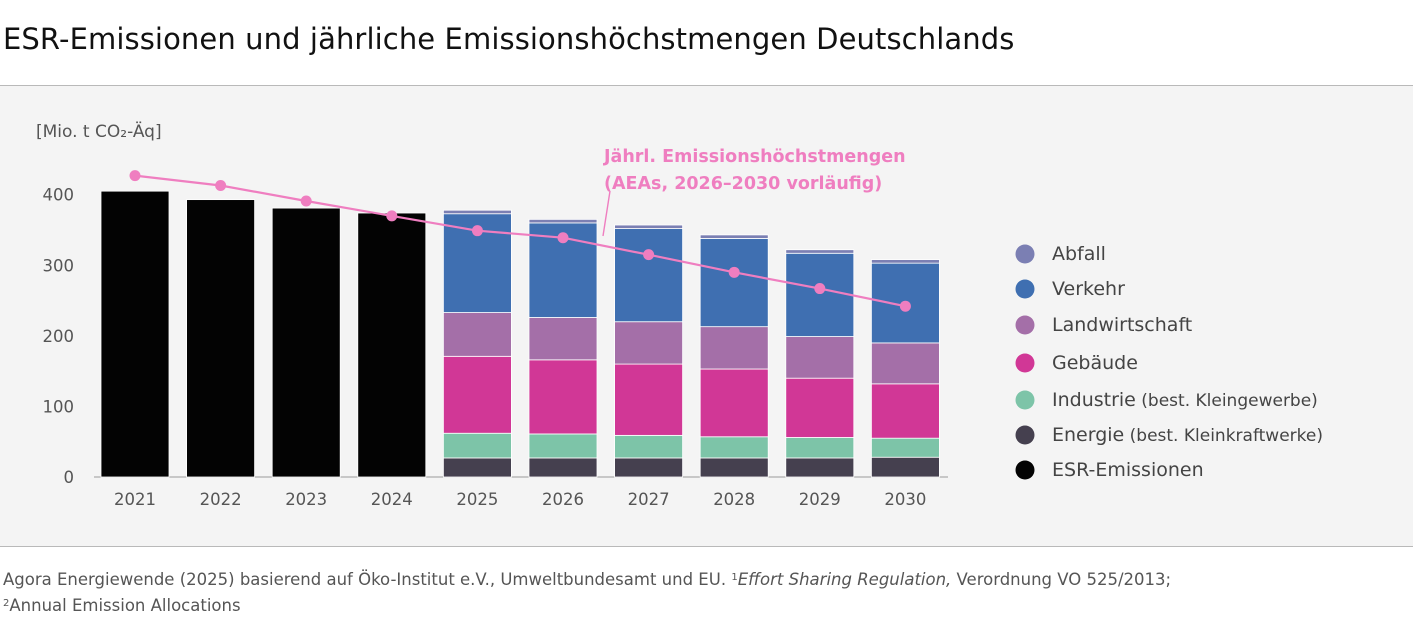 This screenshot has height=630, width=1413. I want to click on bar-segment-gebäude-2030, so click(905, 411).